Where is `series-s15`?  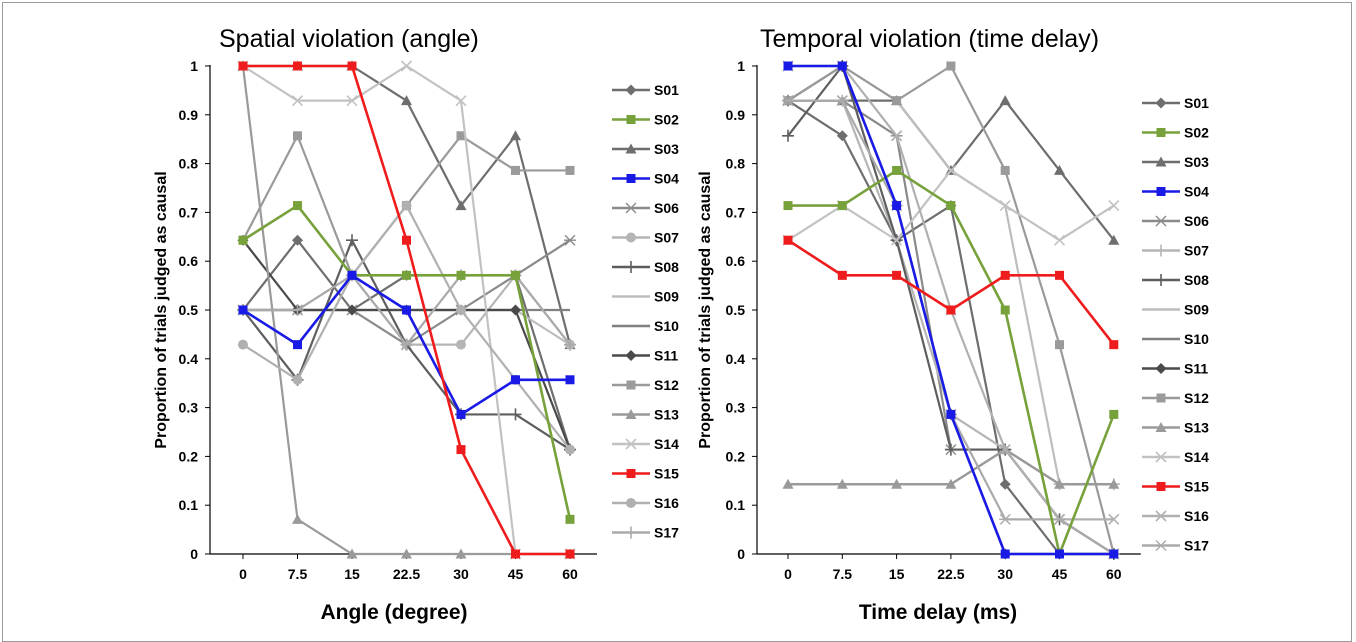 series-s15 is located at coordinates (951, 292).